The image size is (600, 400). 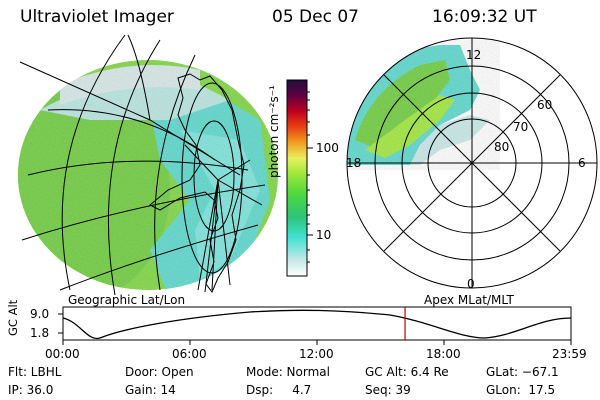 What do you see at coordinates (315, 17) in the screenshot?
I see `date-label: 05 Dec 07` at bounding box center [315, 17].